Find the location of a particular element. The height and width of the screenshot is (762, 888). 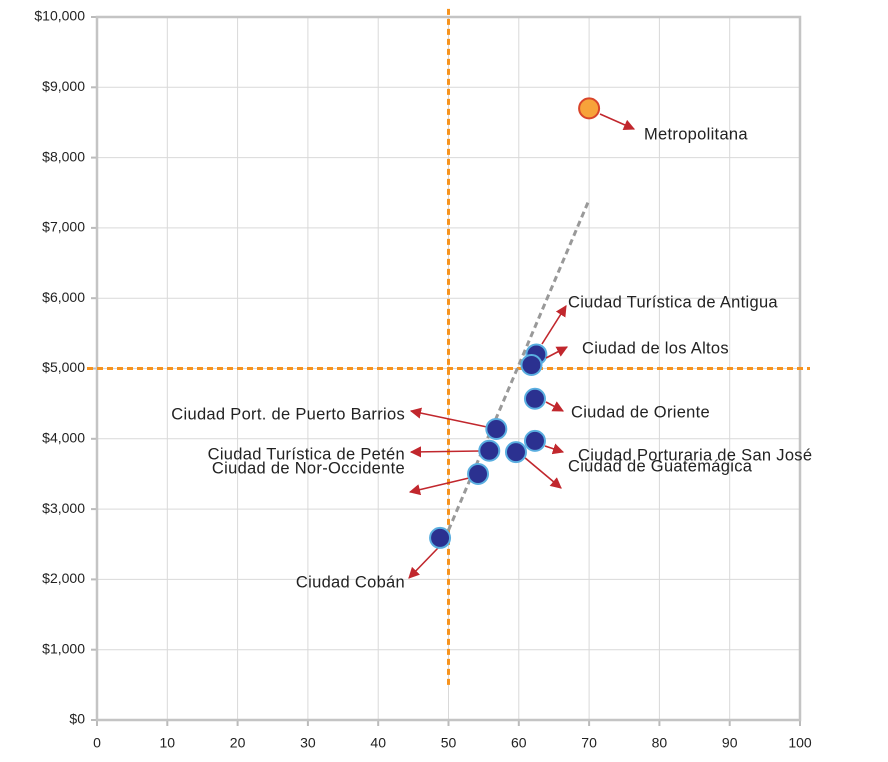

y-tick-label: $7,000 is located at coordinates (63, 227).